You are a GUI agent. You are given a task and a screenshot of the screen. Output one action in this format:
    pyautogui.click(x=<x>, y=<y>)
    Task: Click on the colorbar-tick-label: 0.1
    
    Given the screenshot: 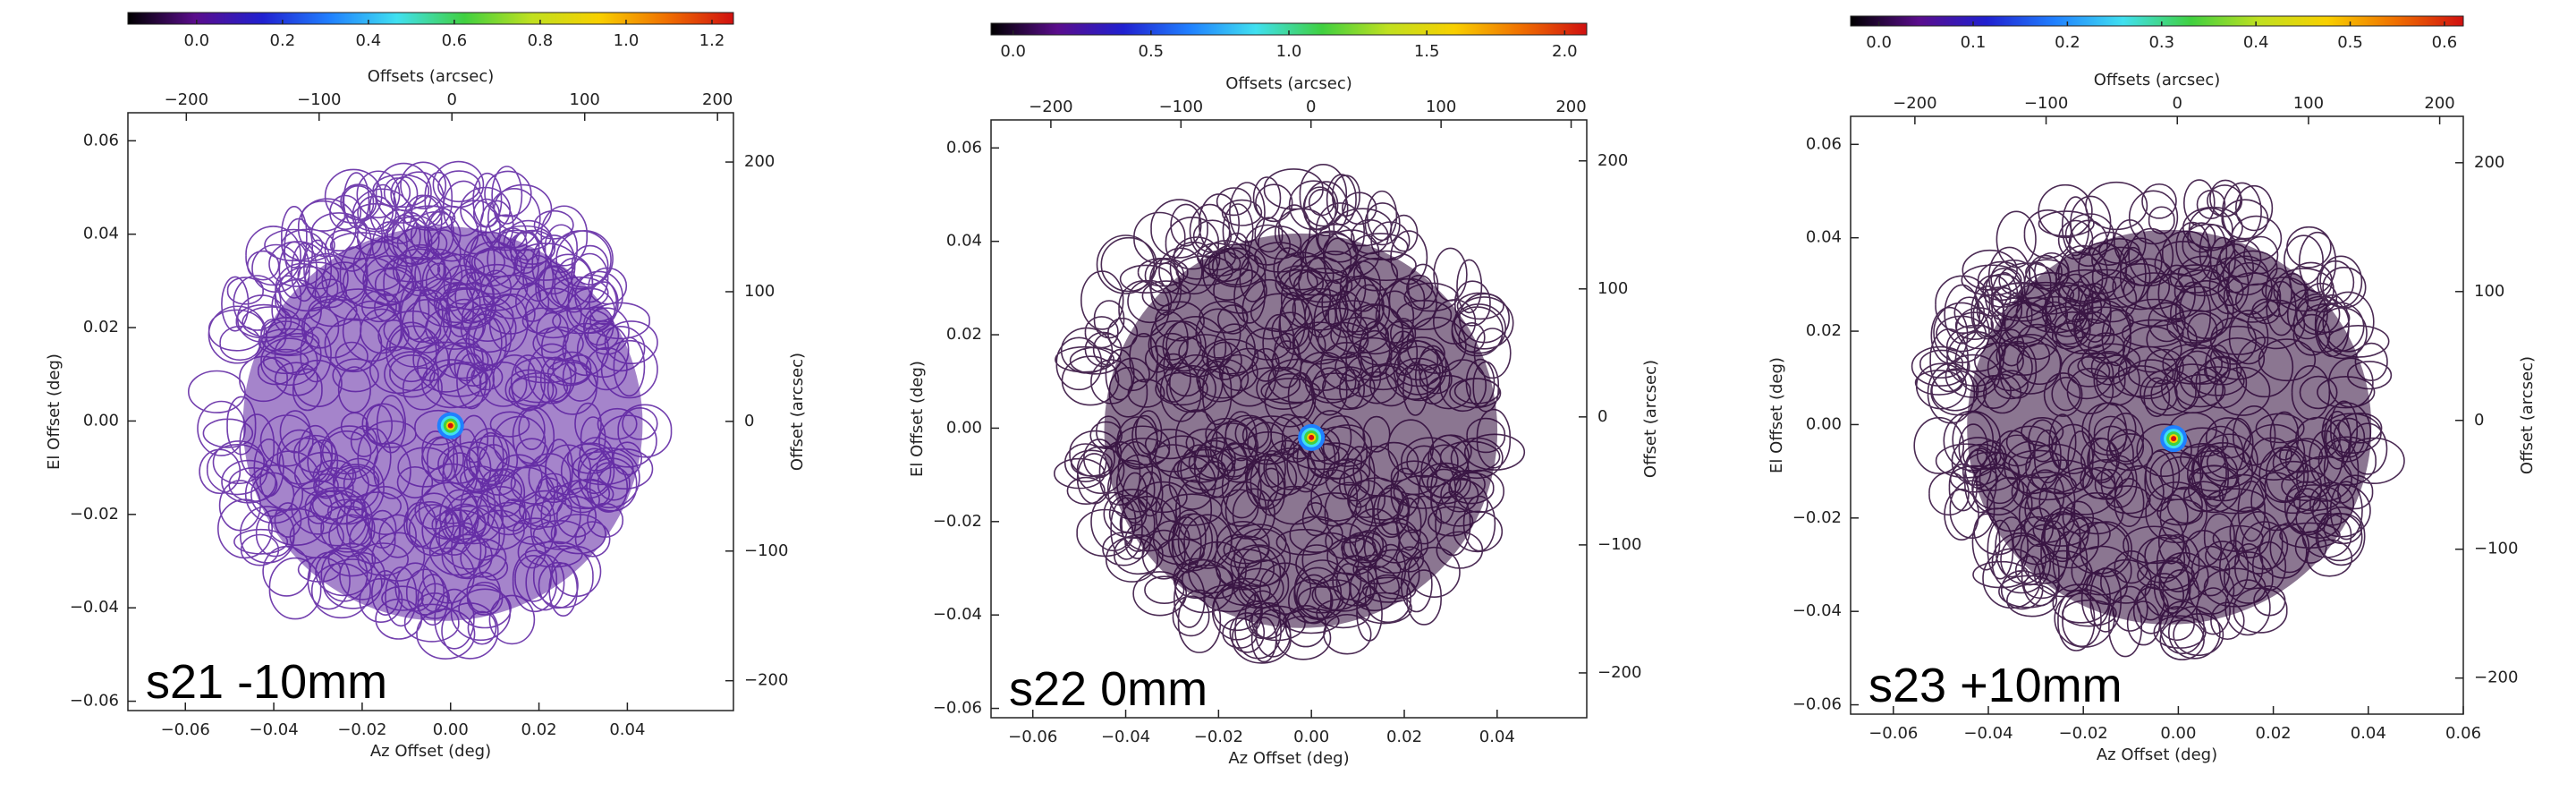 What is the action you would take?
    pyautogui.click(x=1974, y=42)
    